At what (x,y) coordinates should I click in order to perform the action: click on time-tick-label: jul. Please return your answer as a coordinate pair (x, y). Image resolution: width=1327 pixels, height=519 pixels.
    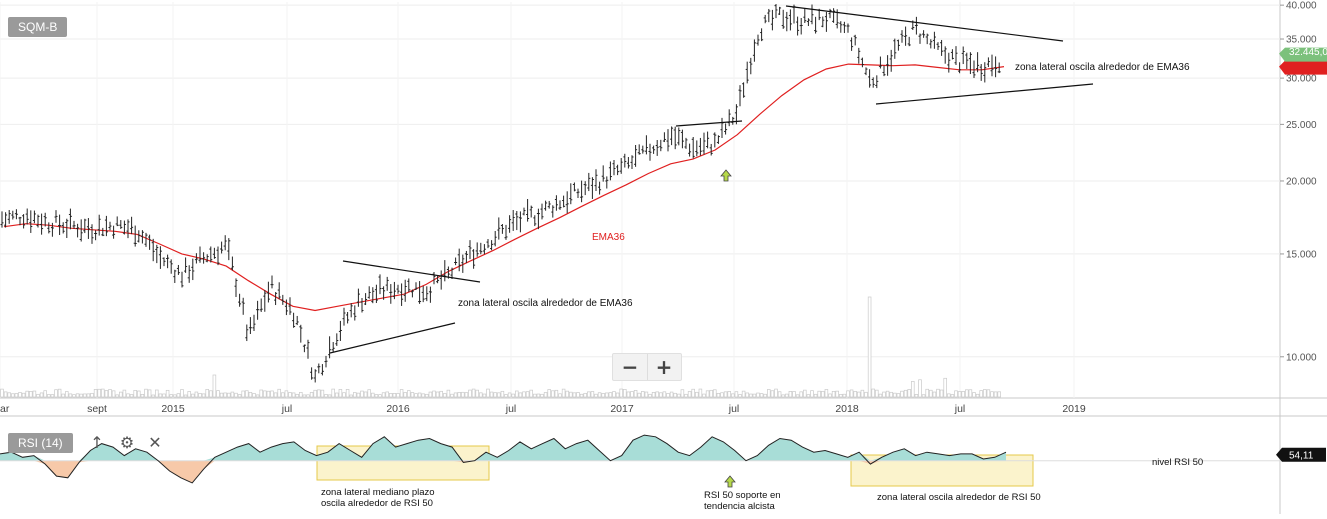
    Looking at the image, I should click on (734, 409).